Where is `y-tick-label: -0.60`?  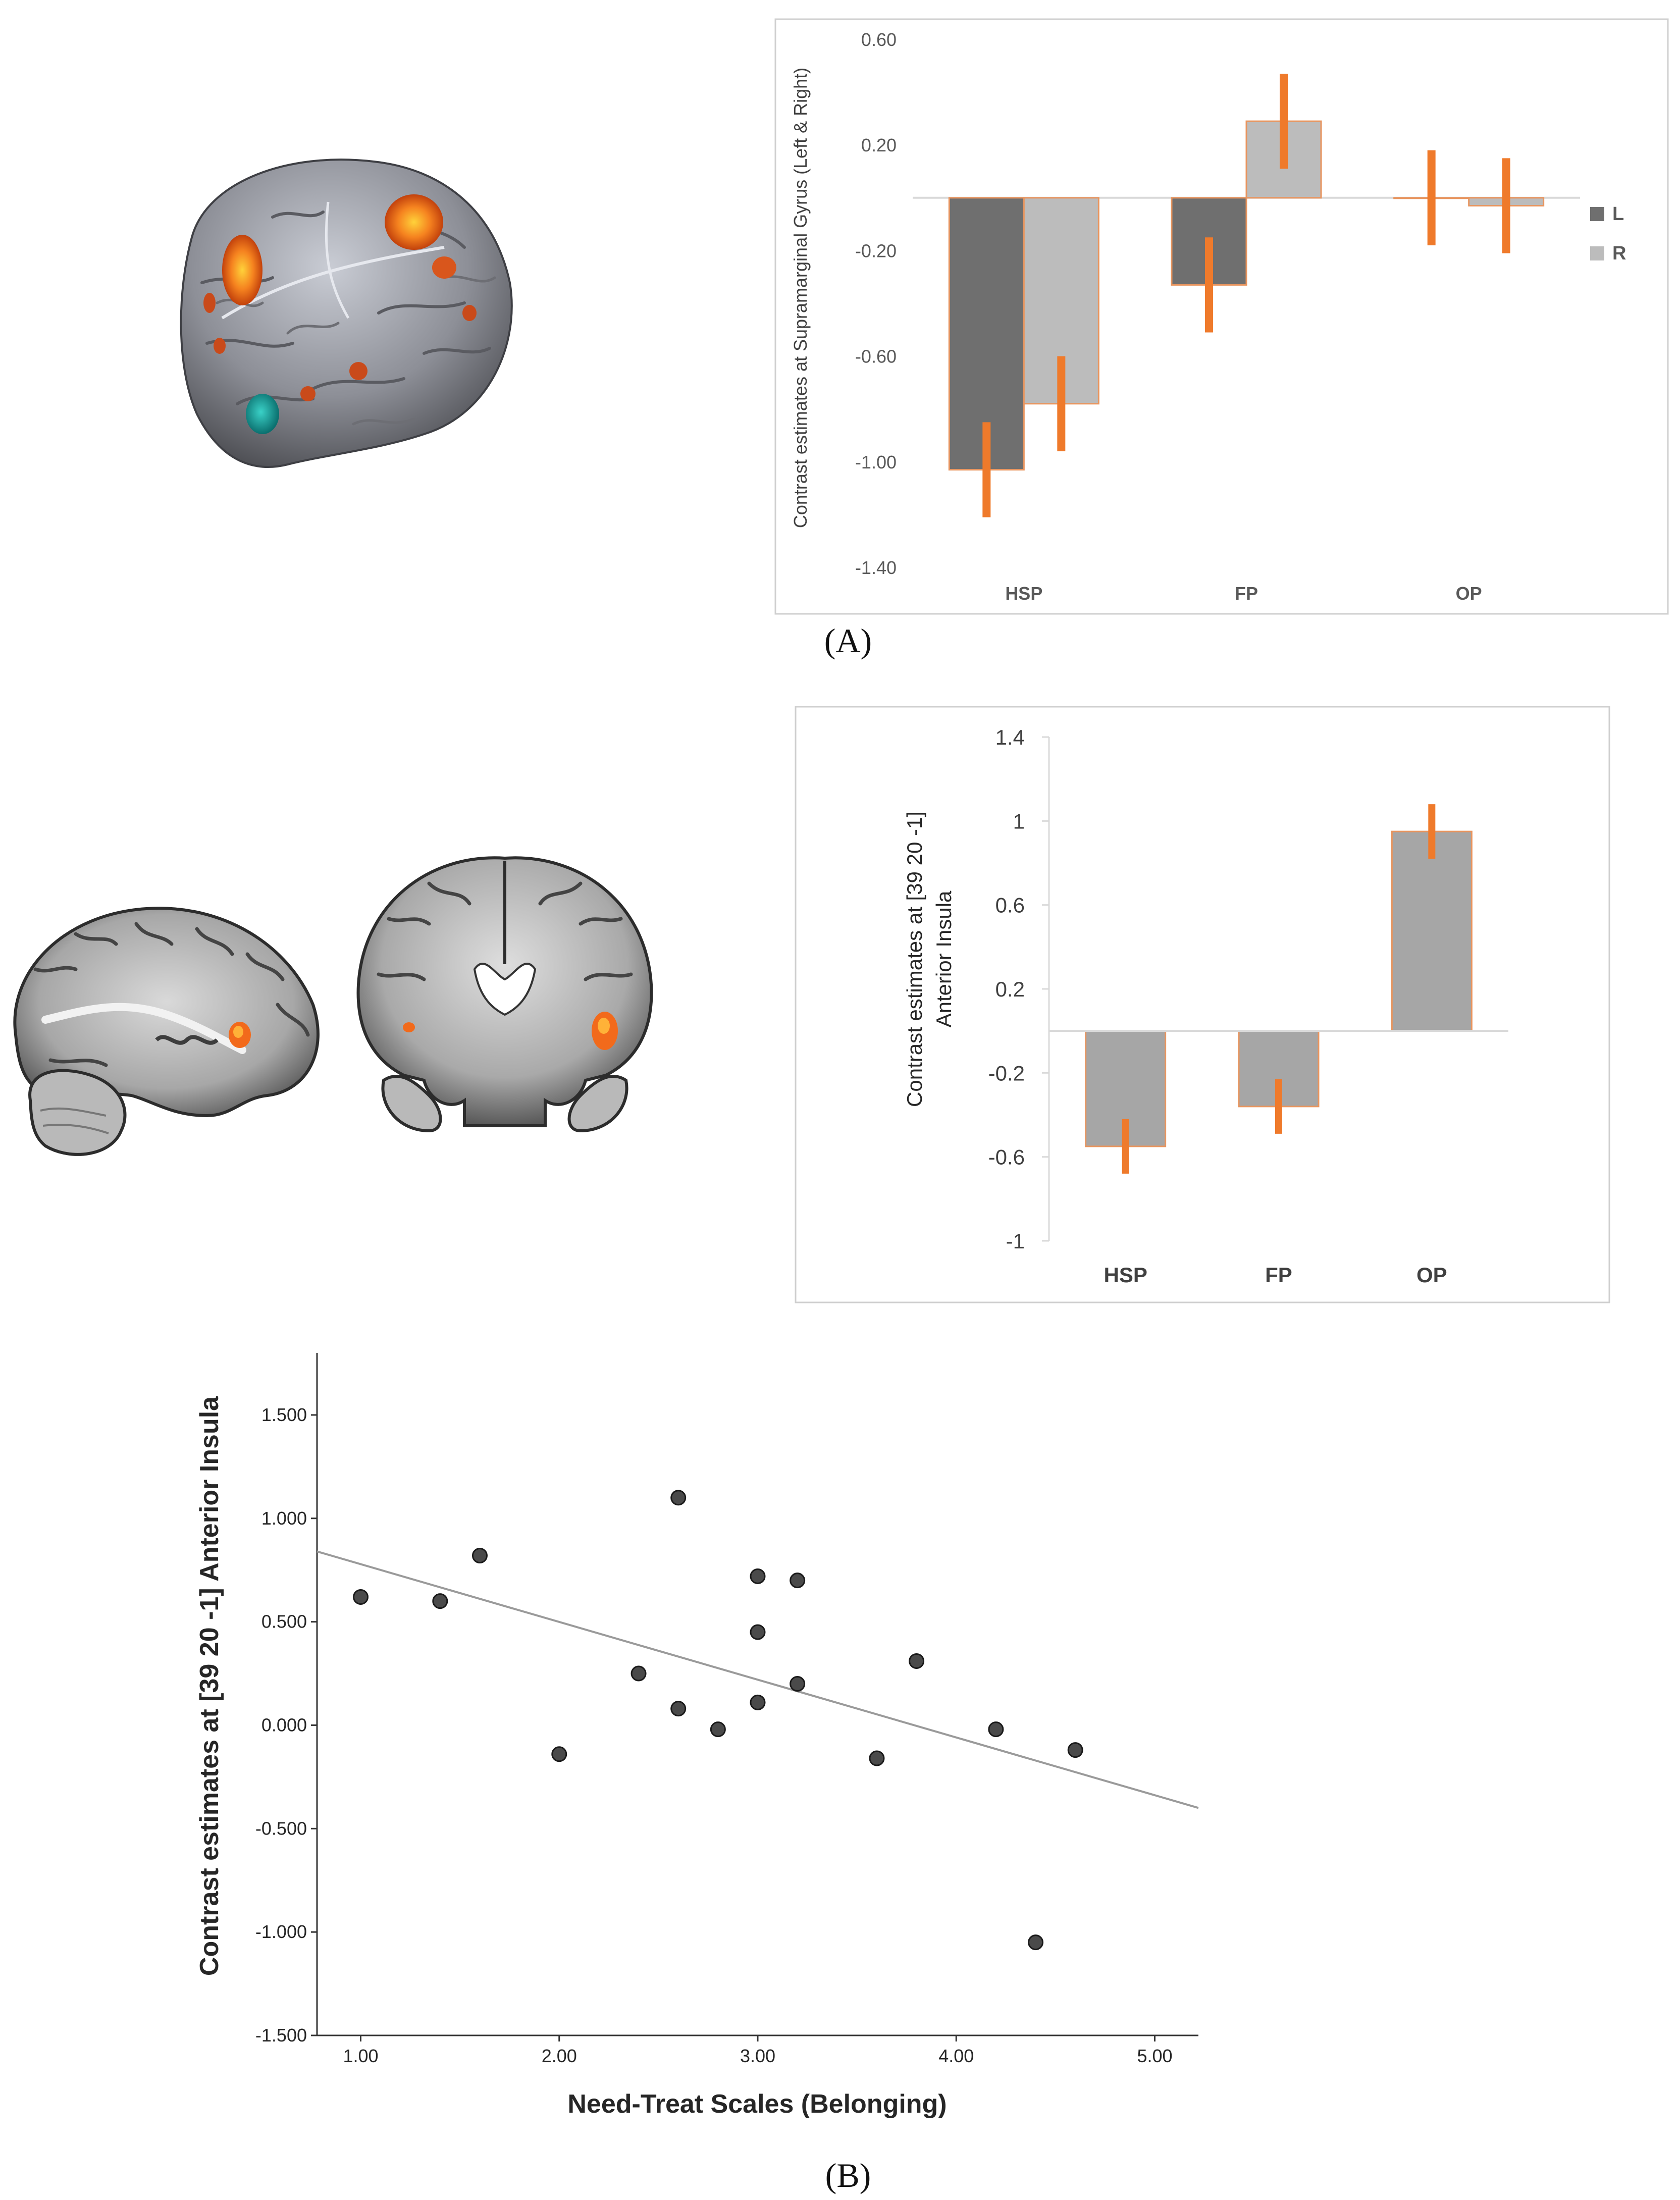
y-tick-label: -0.60 is located at coordinates (876, 357).